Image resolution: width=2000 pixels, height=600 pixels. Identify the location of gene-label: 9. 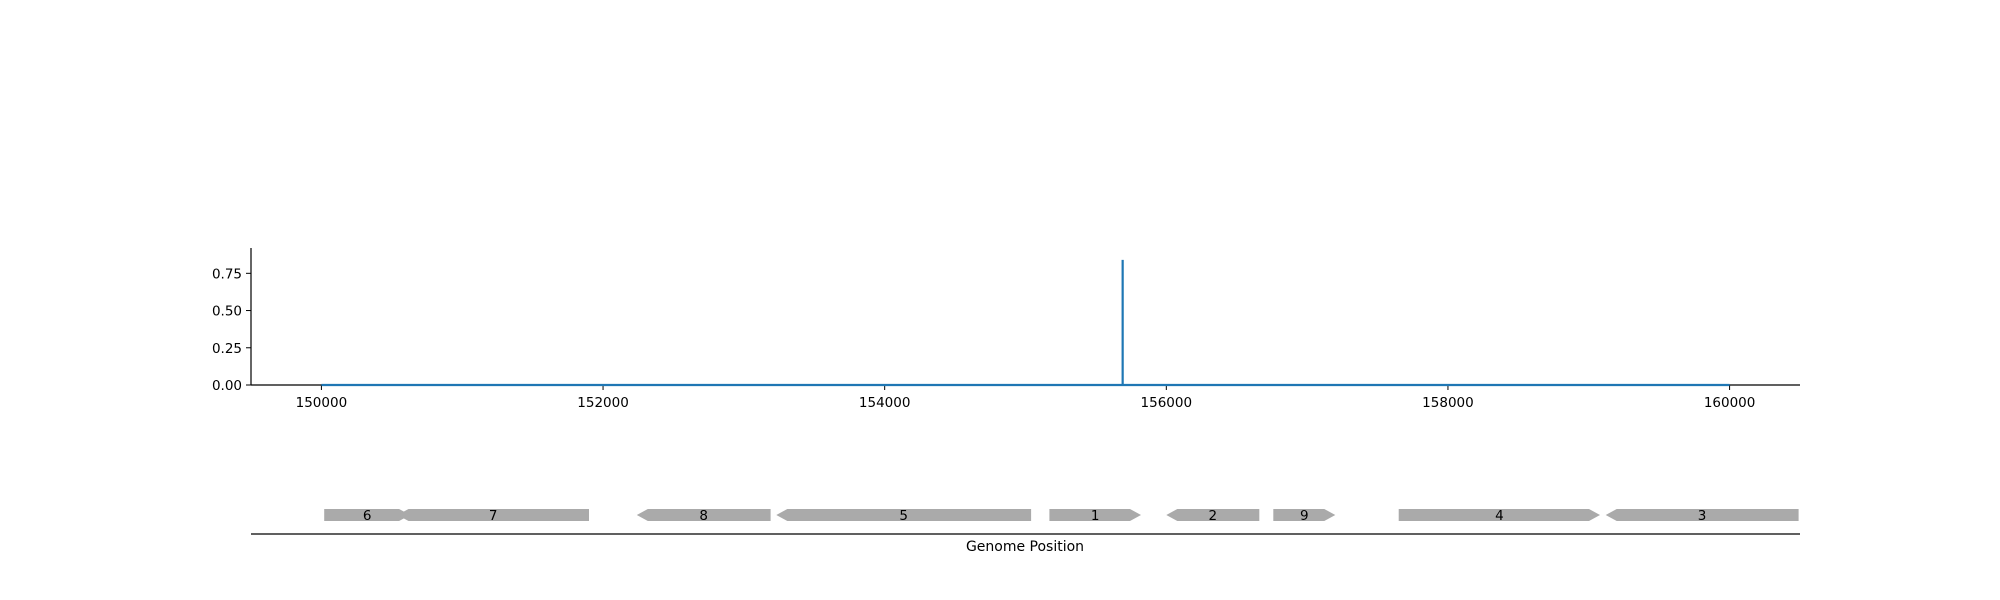
(1304, 516).